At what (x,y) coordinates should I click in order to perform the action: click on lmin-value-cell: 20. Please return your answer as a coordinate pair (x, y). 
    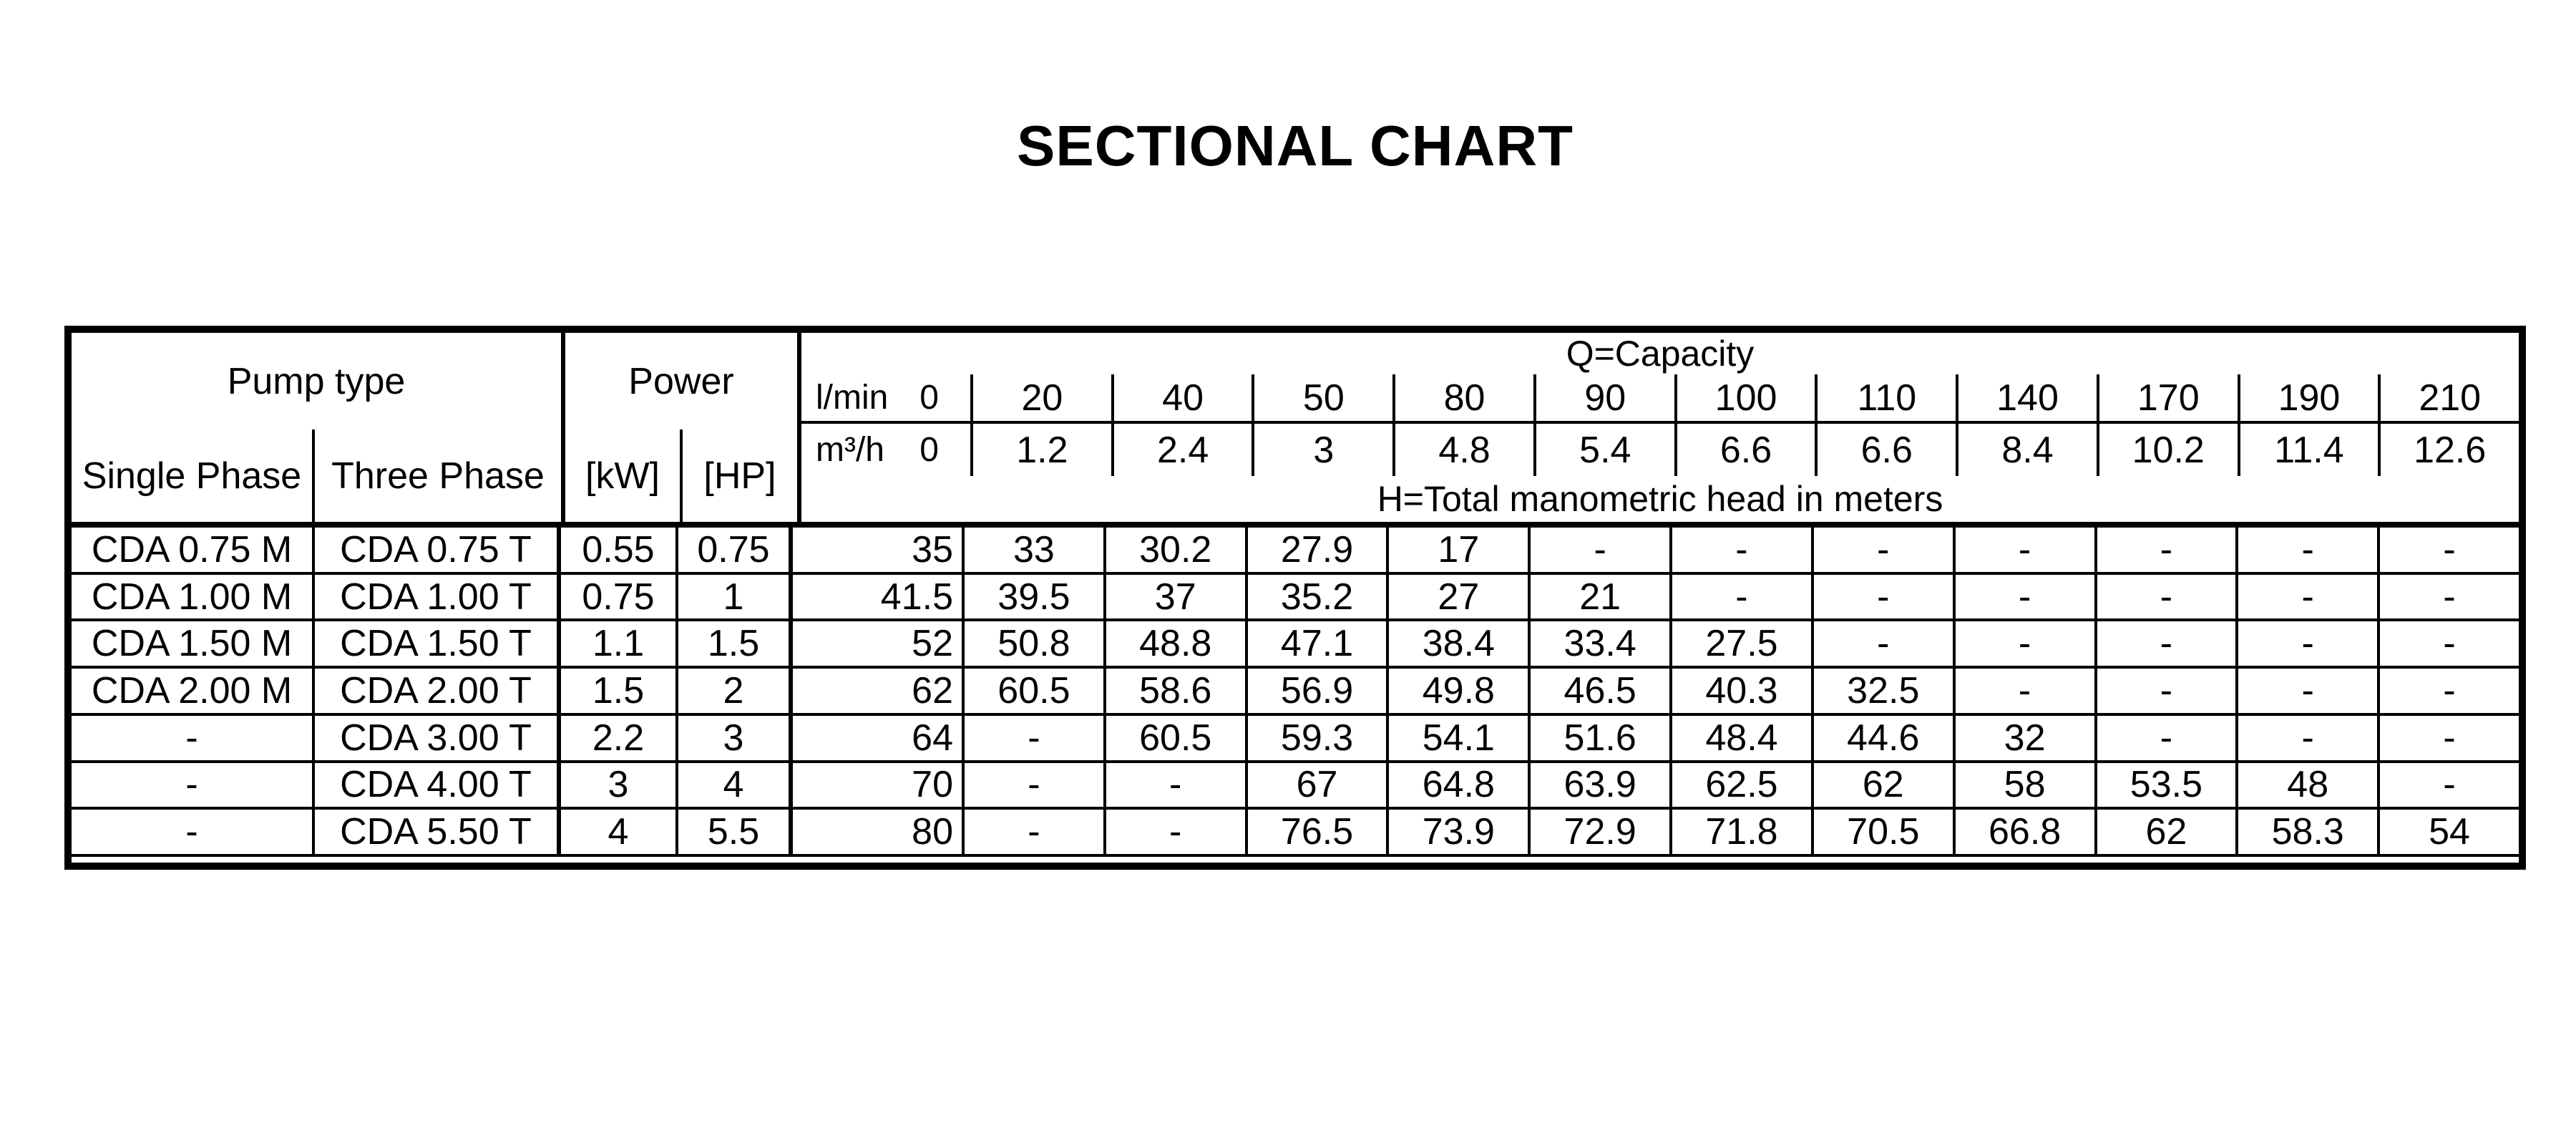
    Looking at the image, I should click on (1043, 397).